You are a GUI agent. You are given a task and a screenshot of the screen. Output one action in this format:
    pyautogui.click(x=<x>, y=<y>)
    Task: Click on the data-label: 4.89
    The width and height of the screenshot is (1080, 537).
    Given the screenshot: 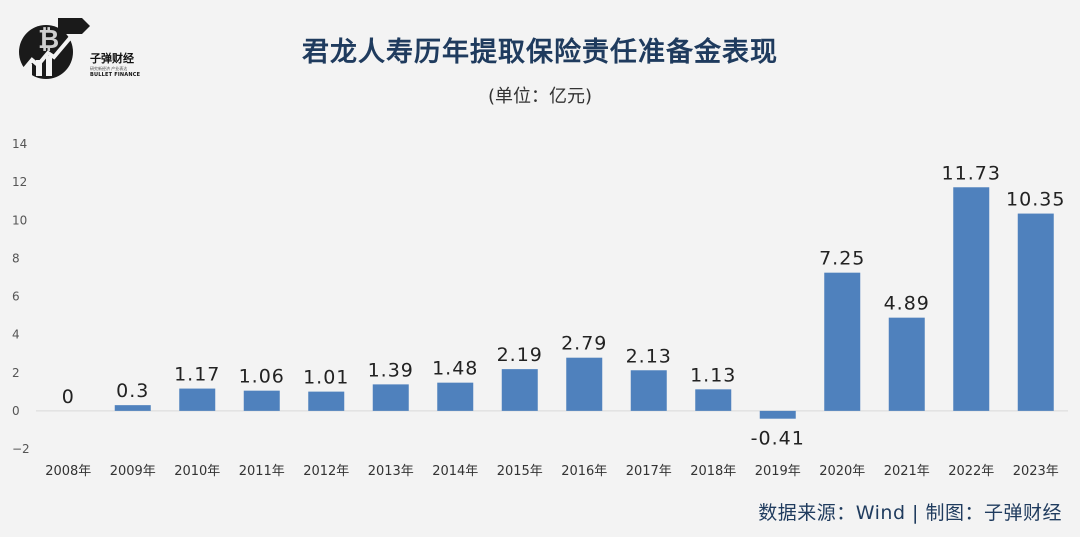 What is the action you would take?
    pyautogui.click(x=907, y=304)
    